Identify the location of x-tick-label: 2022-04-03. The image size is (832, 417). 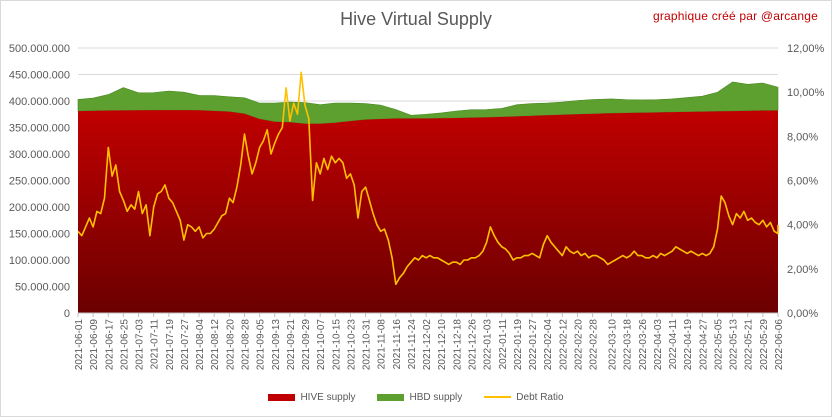
(658, 345).